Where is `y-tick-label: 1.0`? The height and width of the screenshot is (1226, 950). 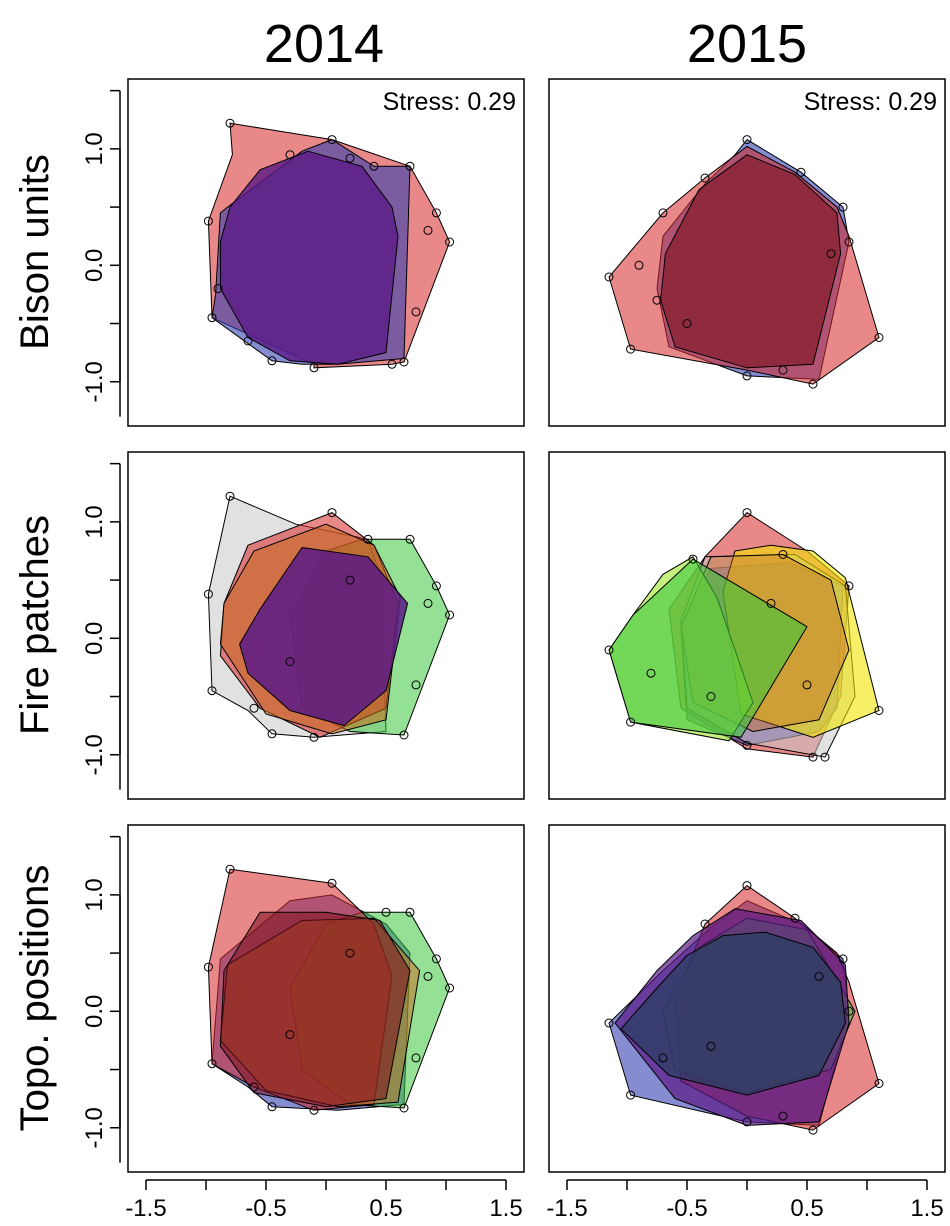 y-tick-label: 1.0 is located at coordinates (94, 148).